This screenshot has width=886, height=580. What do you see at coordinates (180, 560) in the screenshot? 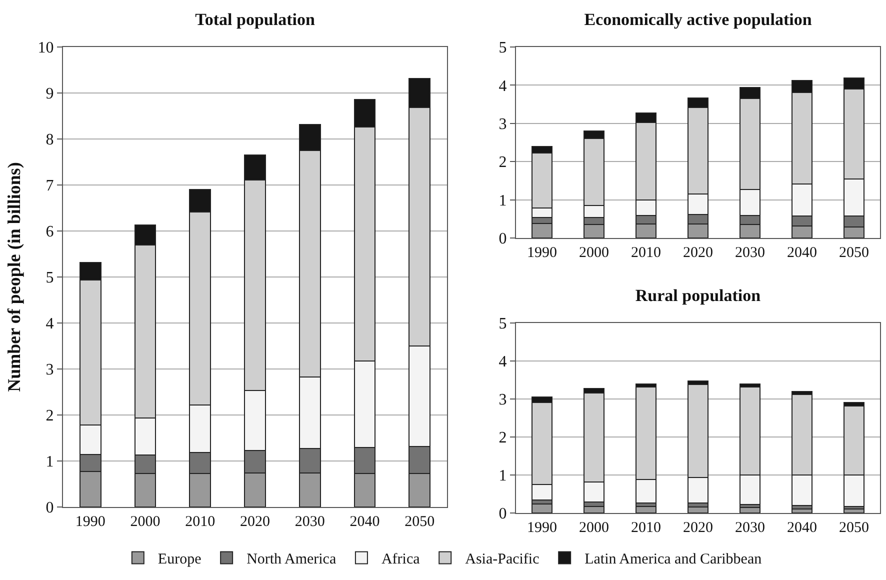
I see `legend-label: Europe` at bounding box center [180, 560].